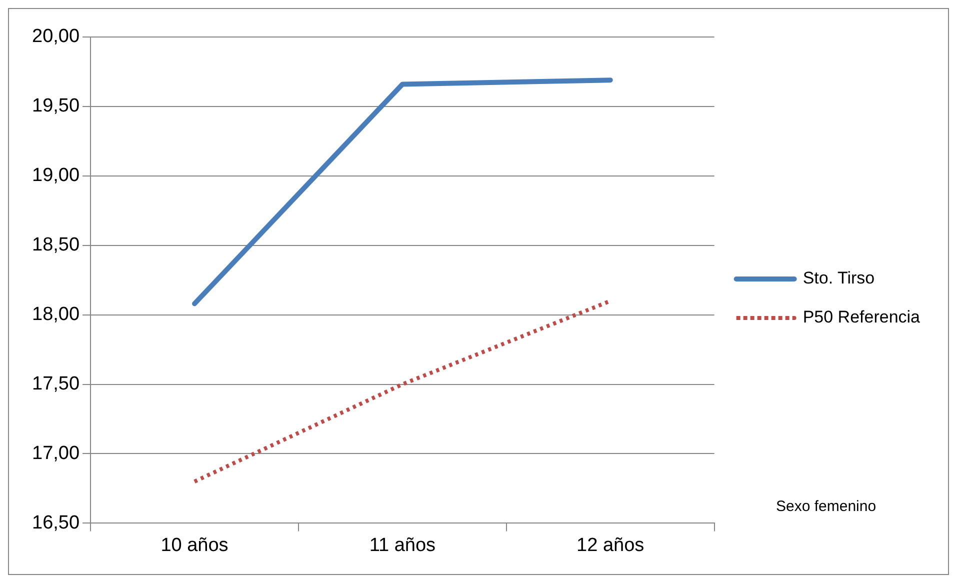 This screenshot has height=583, width=957. I want to click on text: Sexo femenino, so click(826, 507).